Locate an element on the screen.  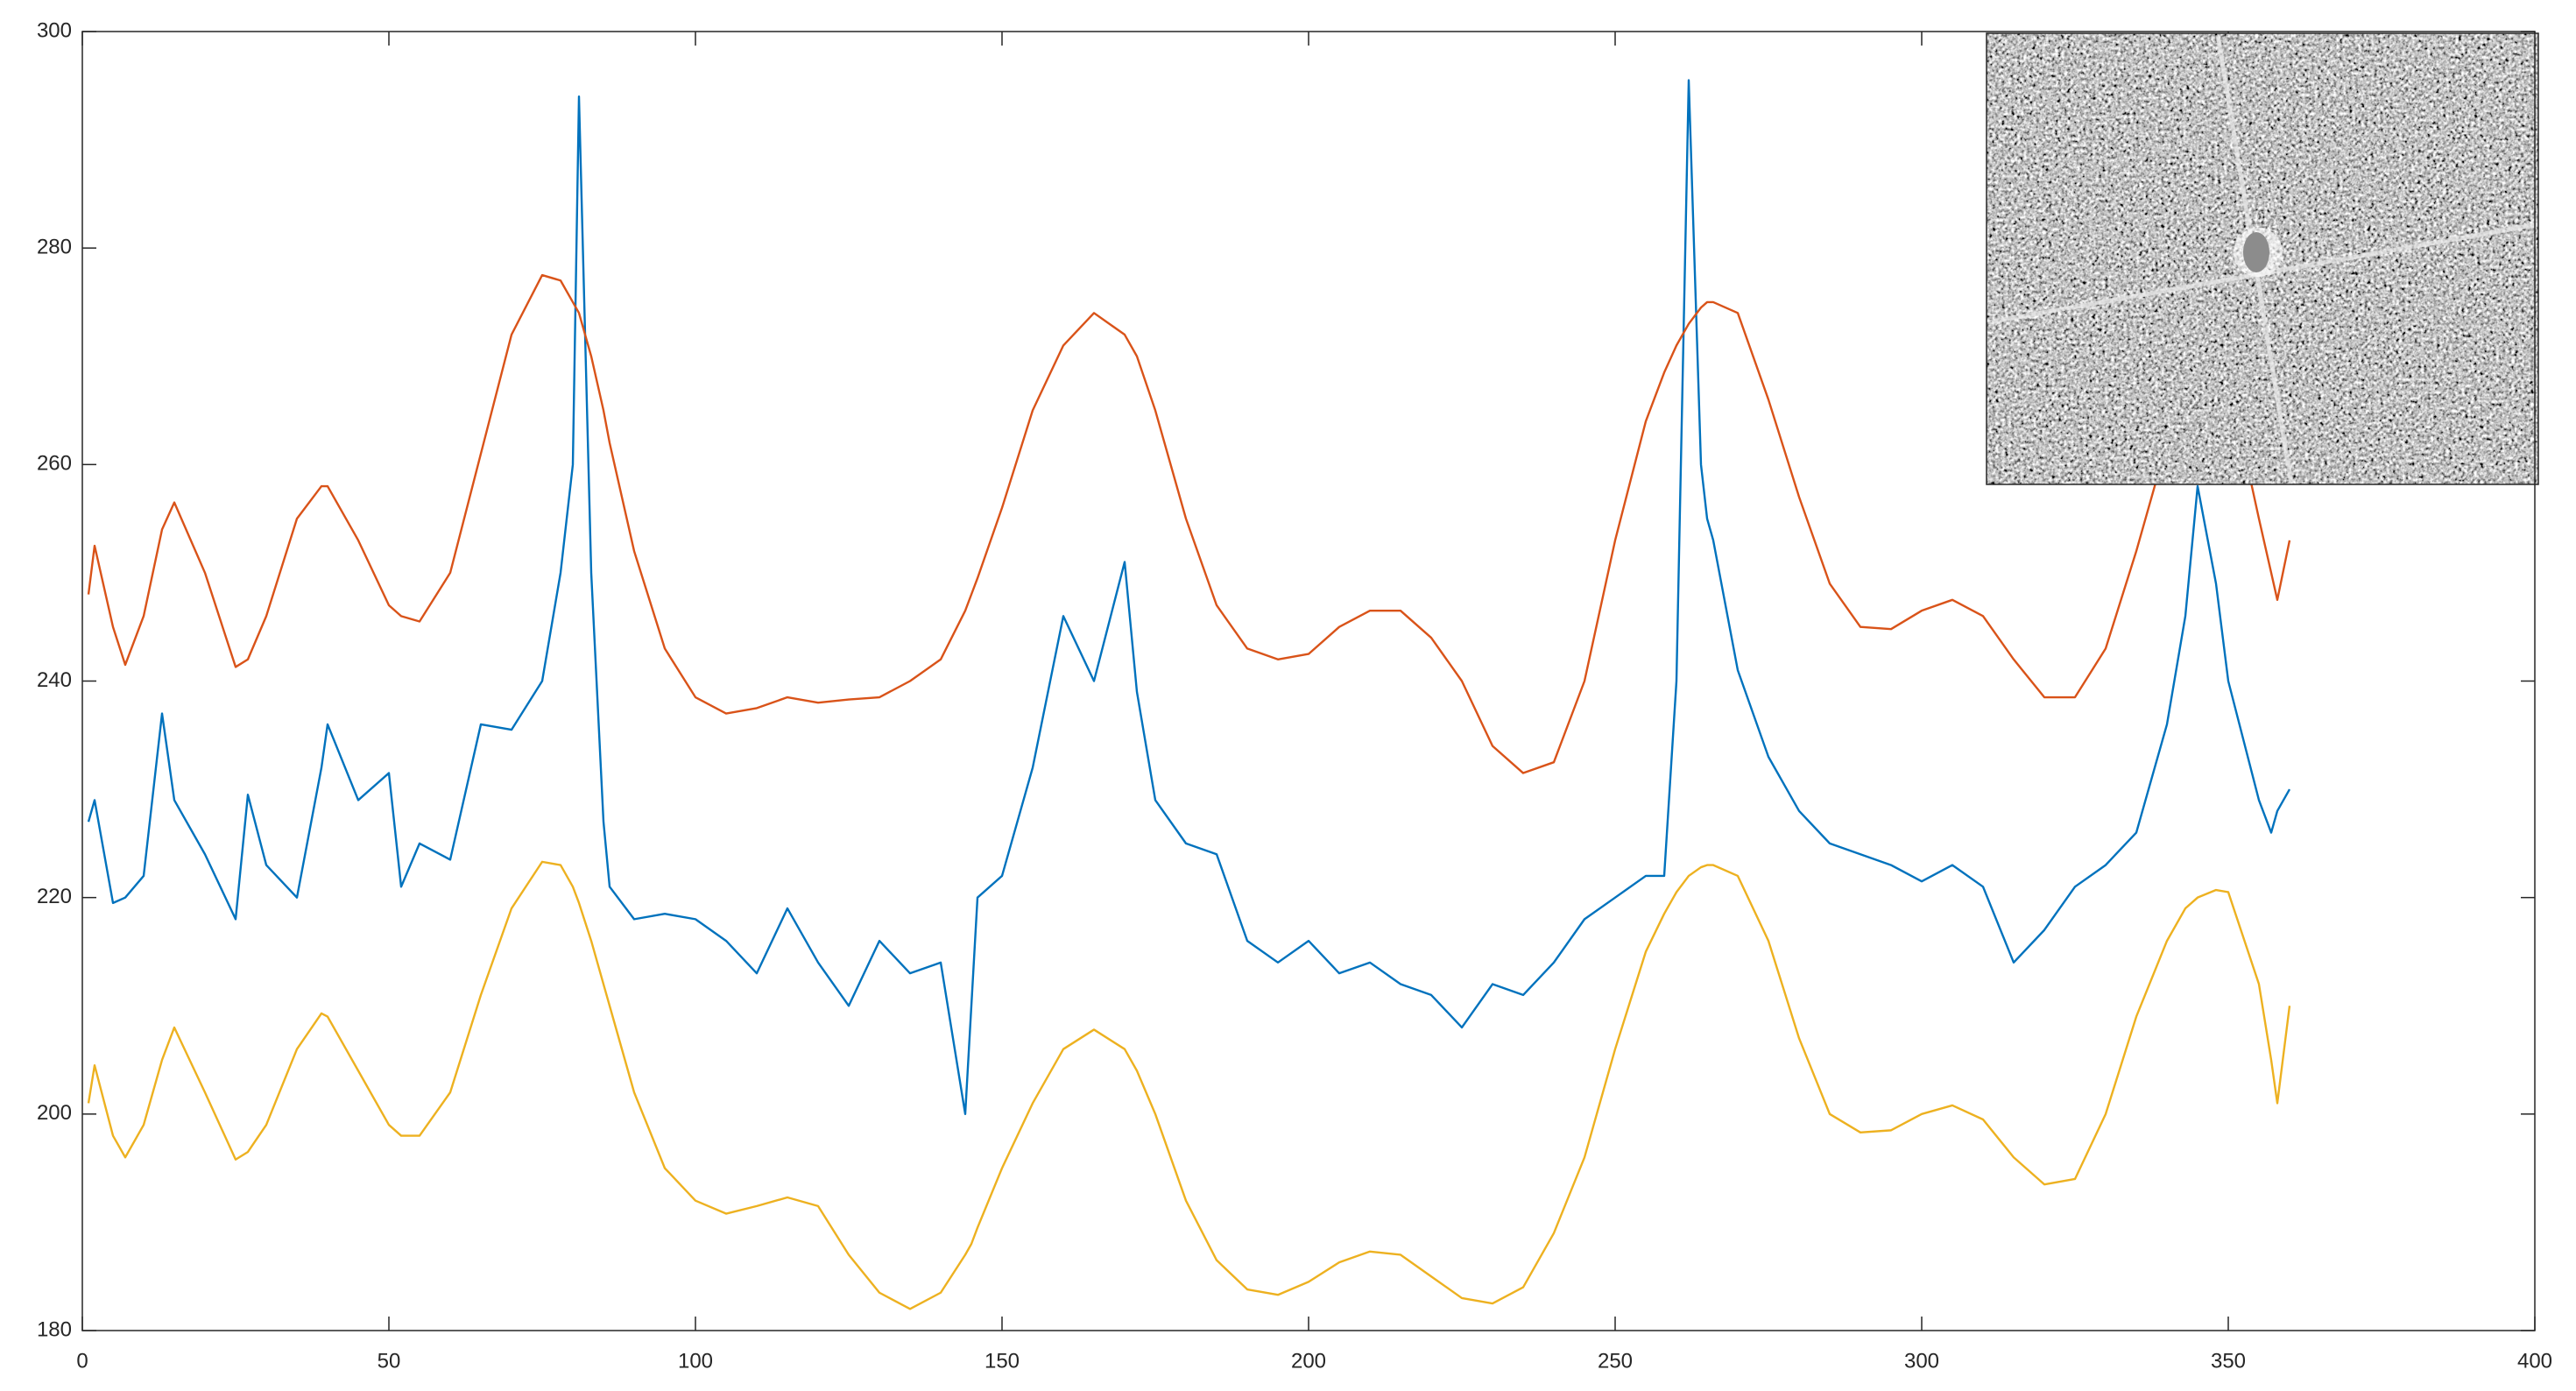
x-tick-label: 300 is located at coordinates (1921, 1361).